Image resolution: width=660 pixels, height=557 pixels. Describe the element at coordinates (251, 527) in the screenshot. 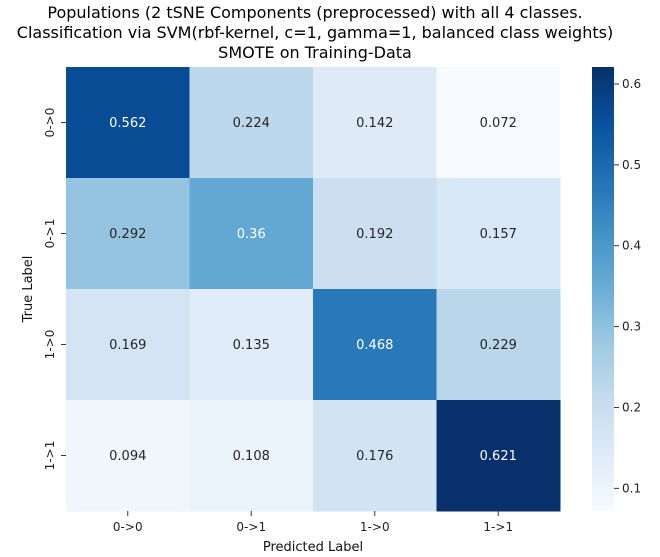

I see `x-tick-label: 0->1` at that location.